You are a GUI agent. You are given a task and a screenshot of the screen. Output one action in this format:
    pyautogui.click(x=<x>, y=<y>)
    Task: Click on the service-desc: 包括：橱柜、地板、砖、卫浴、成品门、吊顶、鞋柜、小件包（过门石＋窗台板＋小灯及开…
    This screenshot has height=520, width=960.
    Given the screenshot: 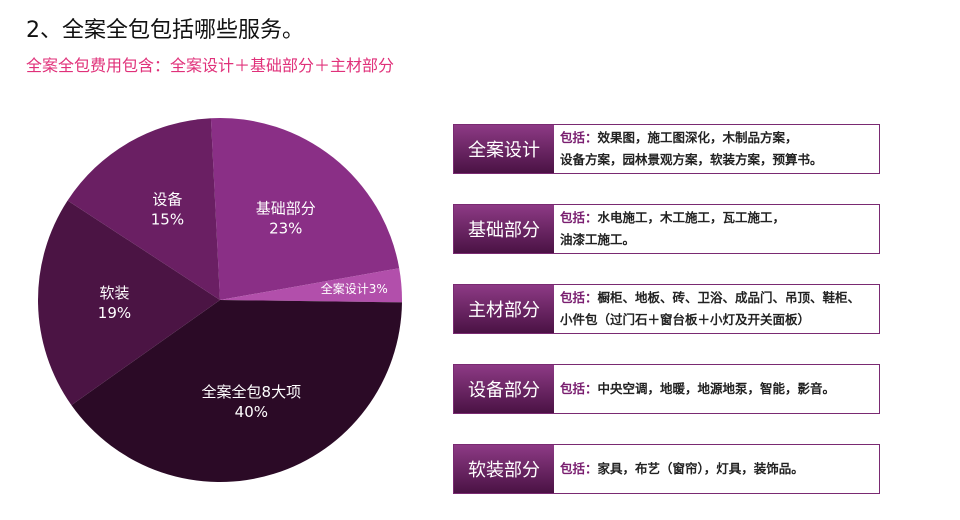 What is the action you would take?
    pyautogui.click(x=716, y=309)
    